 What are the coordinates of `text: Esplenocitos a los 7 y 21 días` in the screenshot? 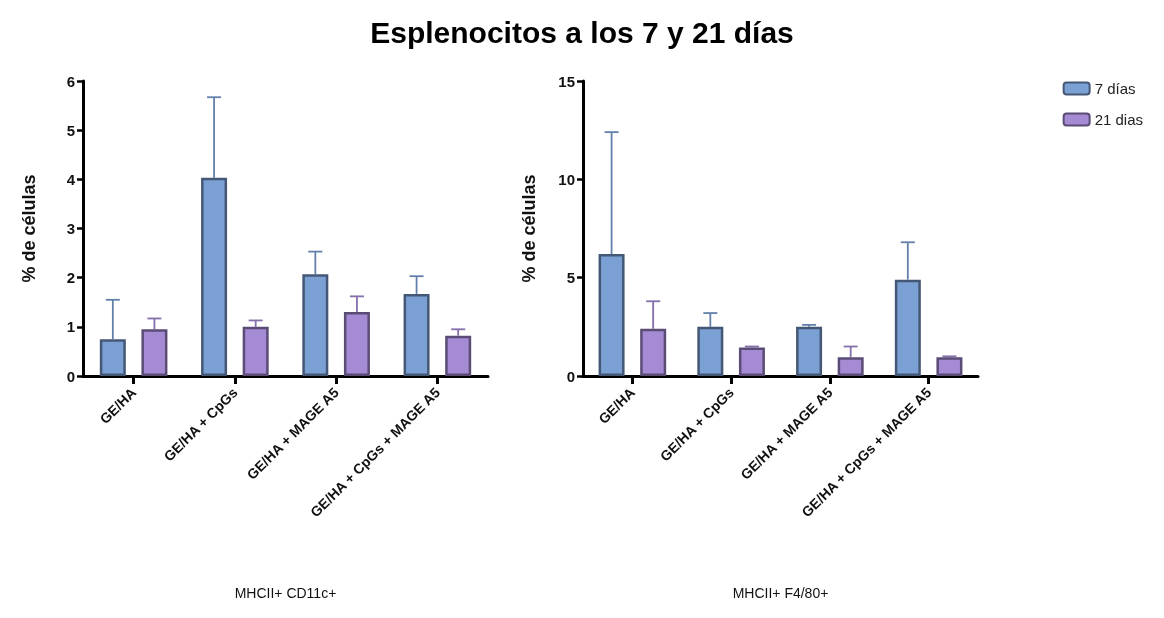 It's located at (582, 33).